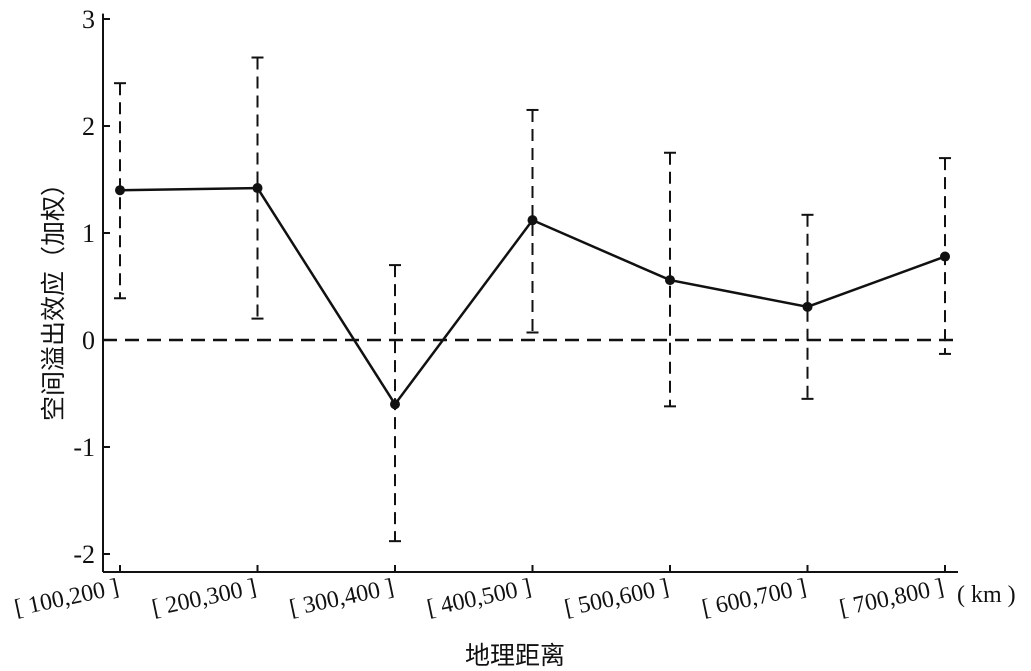  Describe the element at coordinates (88, 126) in the screenshot. I see `y-tick-label: 2` at that location.